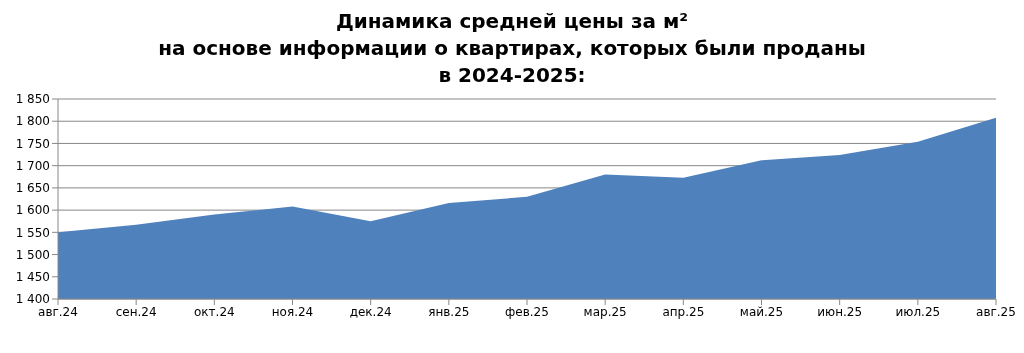 The image size is (1024, 353). Describe the element at coordinates (449, 311) in the screenshot. I see `x-tick-label: янв.25` at that location.